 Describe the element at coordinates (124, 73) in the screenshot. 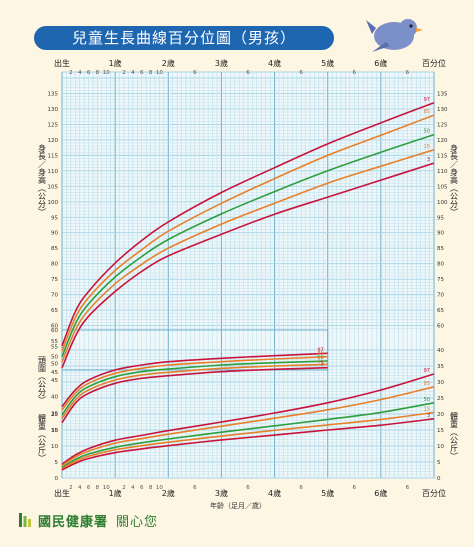

I see `top-axis-month-tick: 2` at that location.